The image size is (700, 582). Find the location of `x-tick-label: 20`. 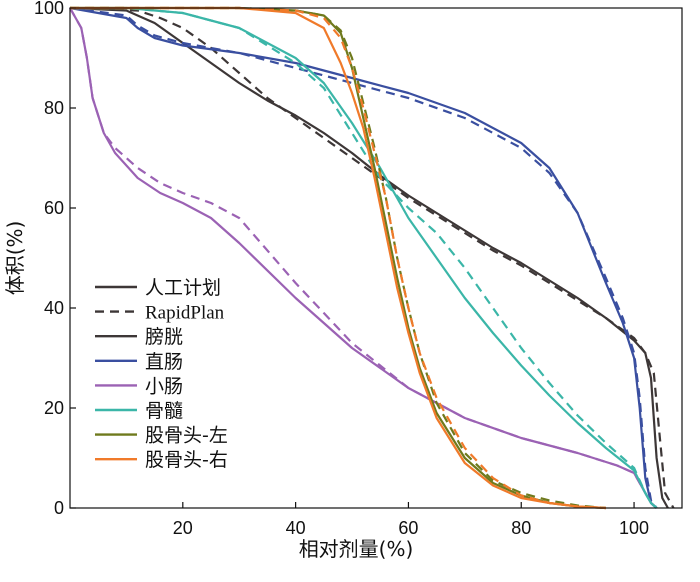

x-tick-label: 20 is located at coordinates (183, 528).